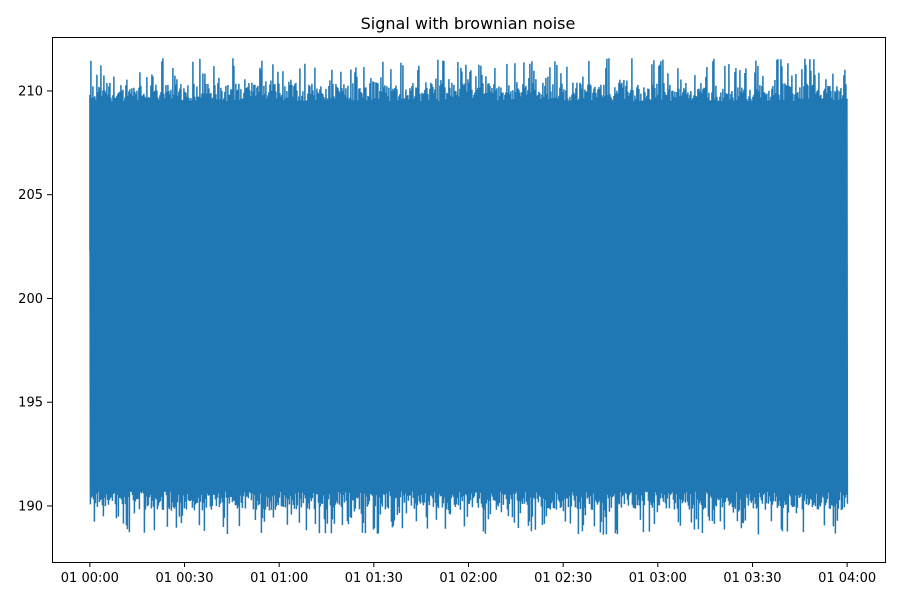  I want to click on chart-title: Signal with brownian noise, so click(468, 23).